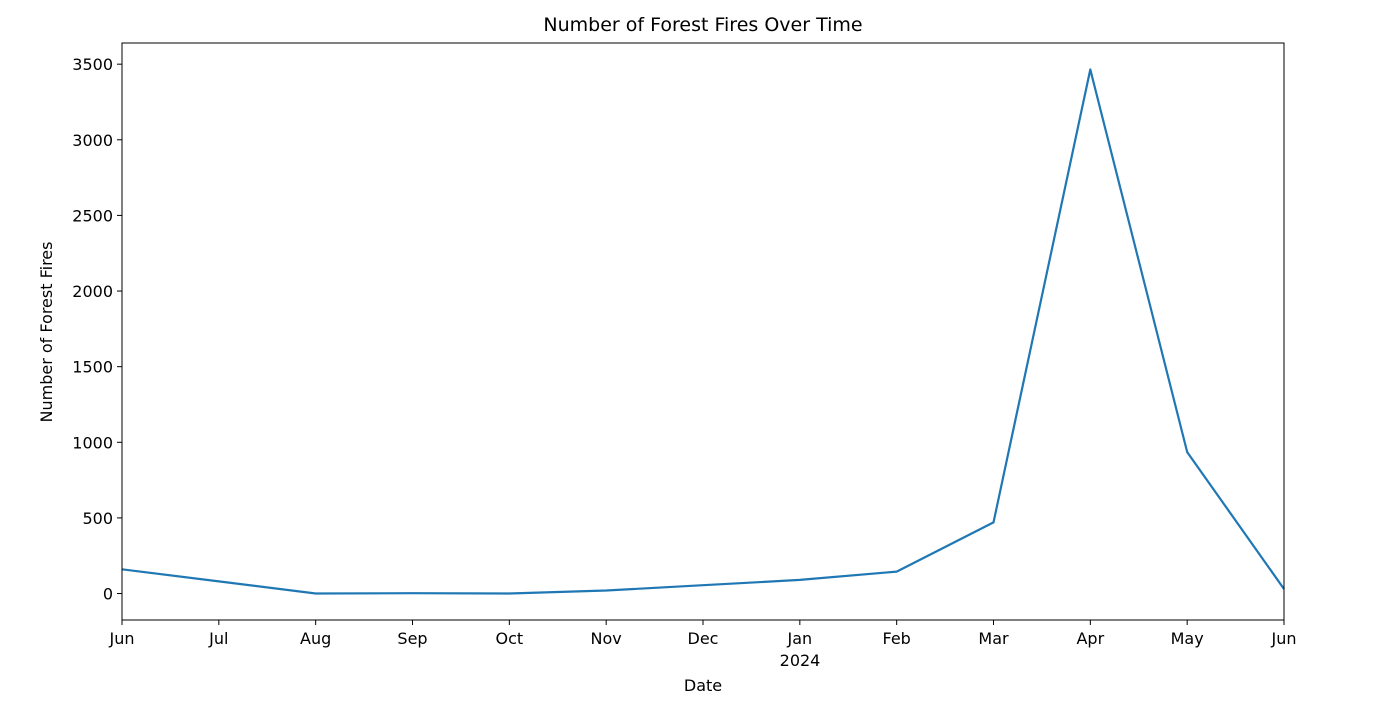 This screenshot has height=717, width=1388. Describe the element at coordinates (1090, 638) in the screenshot. I see `x-tick-label: Apr` at that location.